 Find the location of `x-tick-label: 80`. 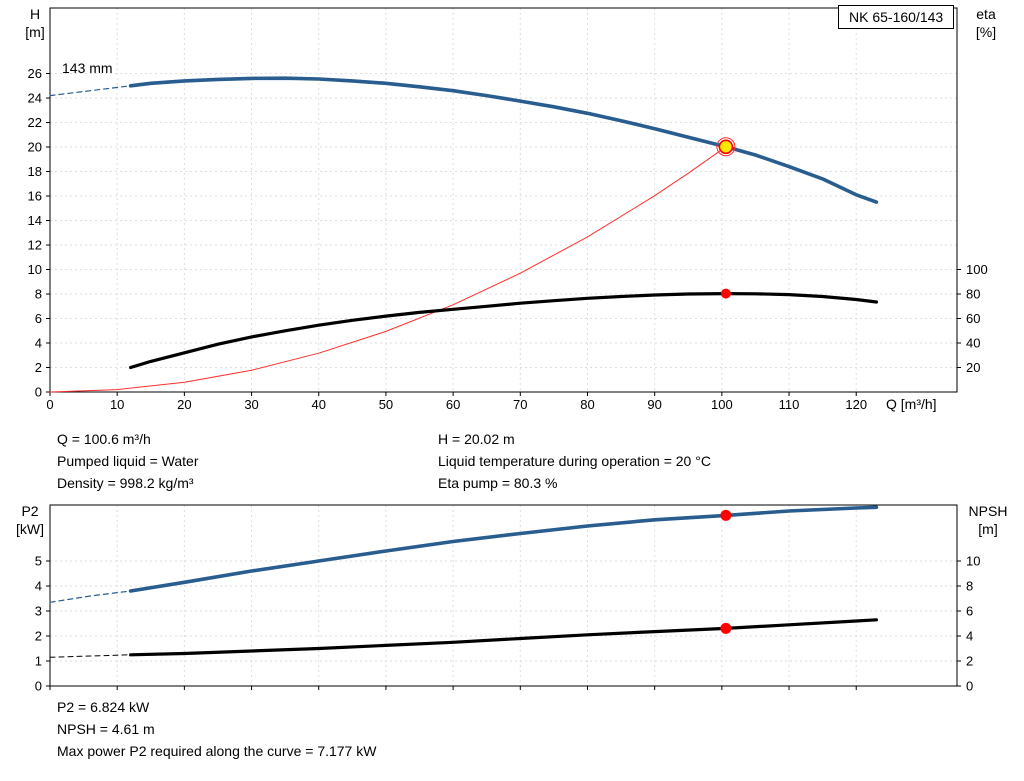

x-tick-label: 80 is located at coordinates (587, 404).